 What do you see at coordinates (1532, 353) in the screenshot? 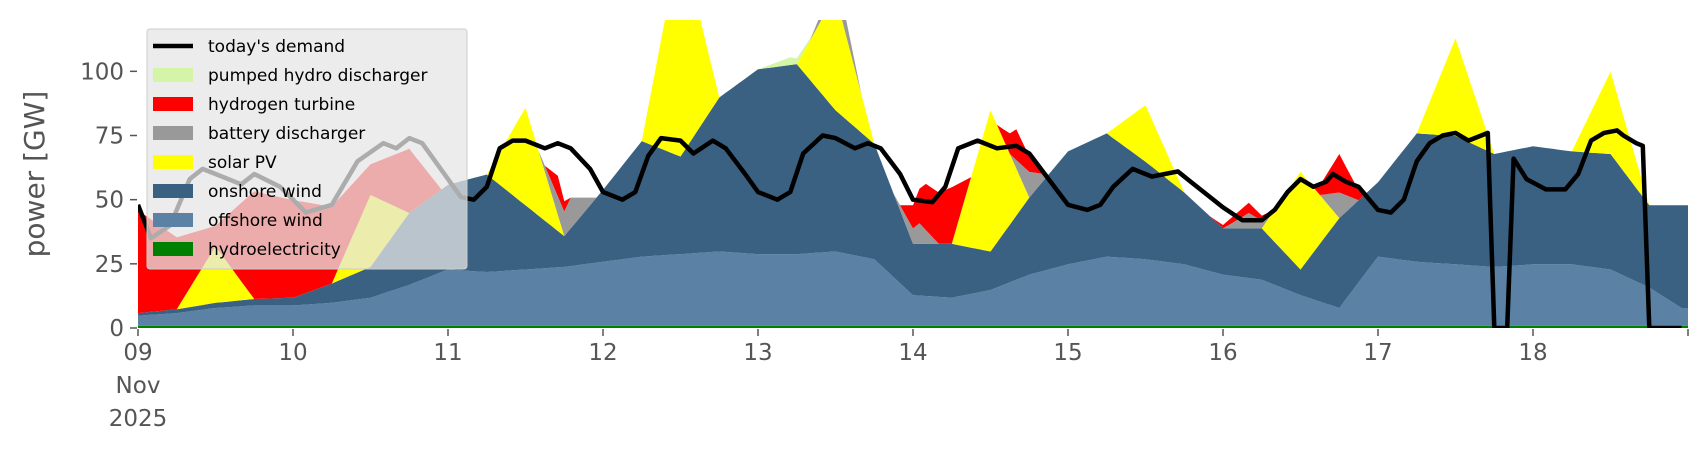
I see `x-tick-label: 18` at bounding box center [1532, 353].